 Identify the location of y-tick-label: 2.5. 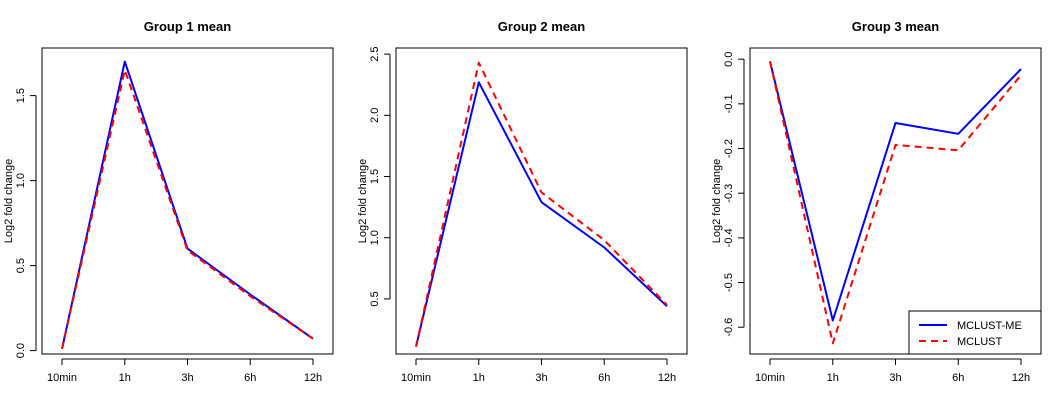
(375, 53).